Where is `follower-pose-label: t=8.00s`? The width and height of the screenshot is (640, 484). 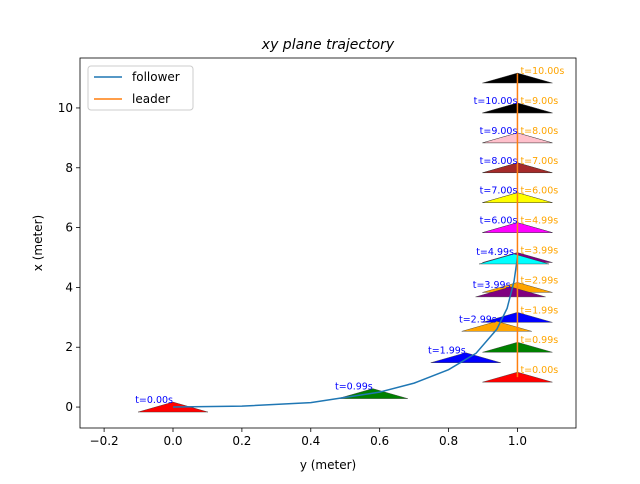 follower-pose-label: t=8.00s is located at coordinates (499, 161).